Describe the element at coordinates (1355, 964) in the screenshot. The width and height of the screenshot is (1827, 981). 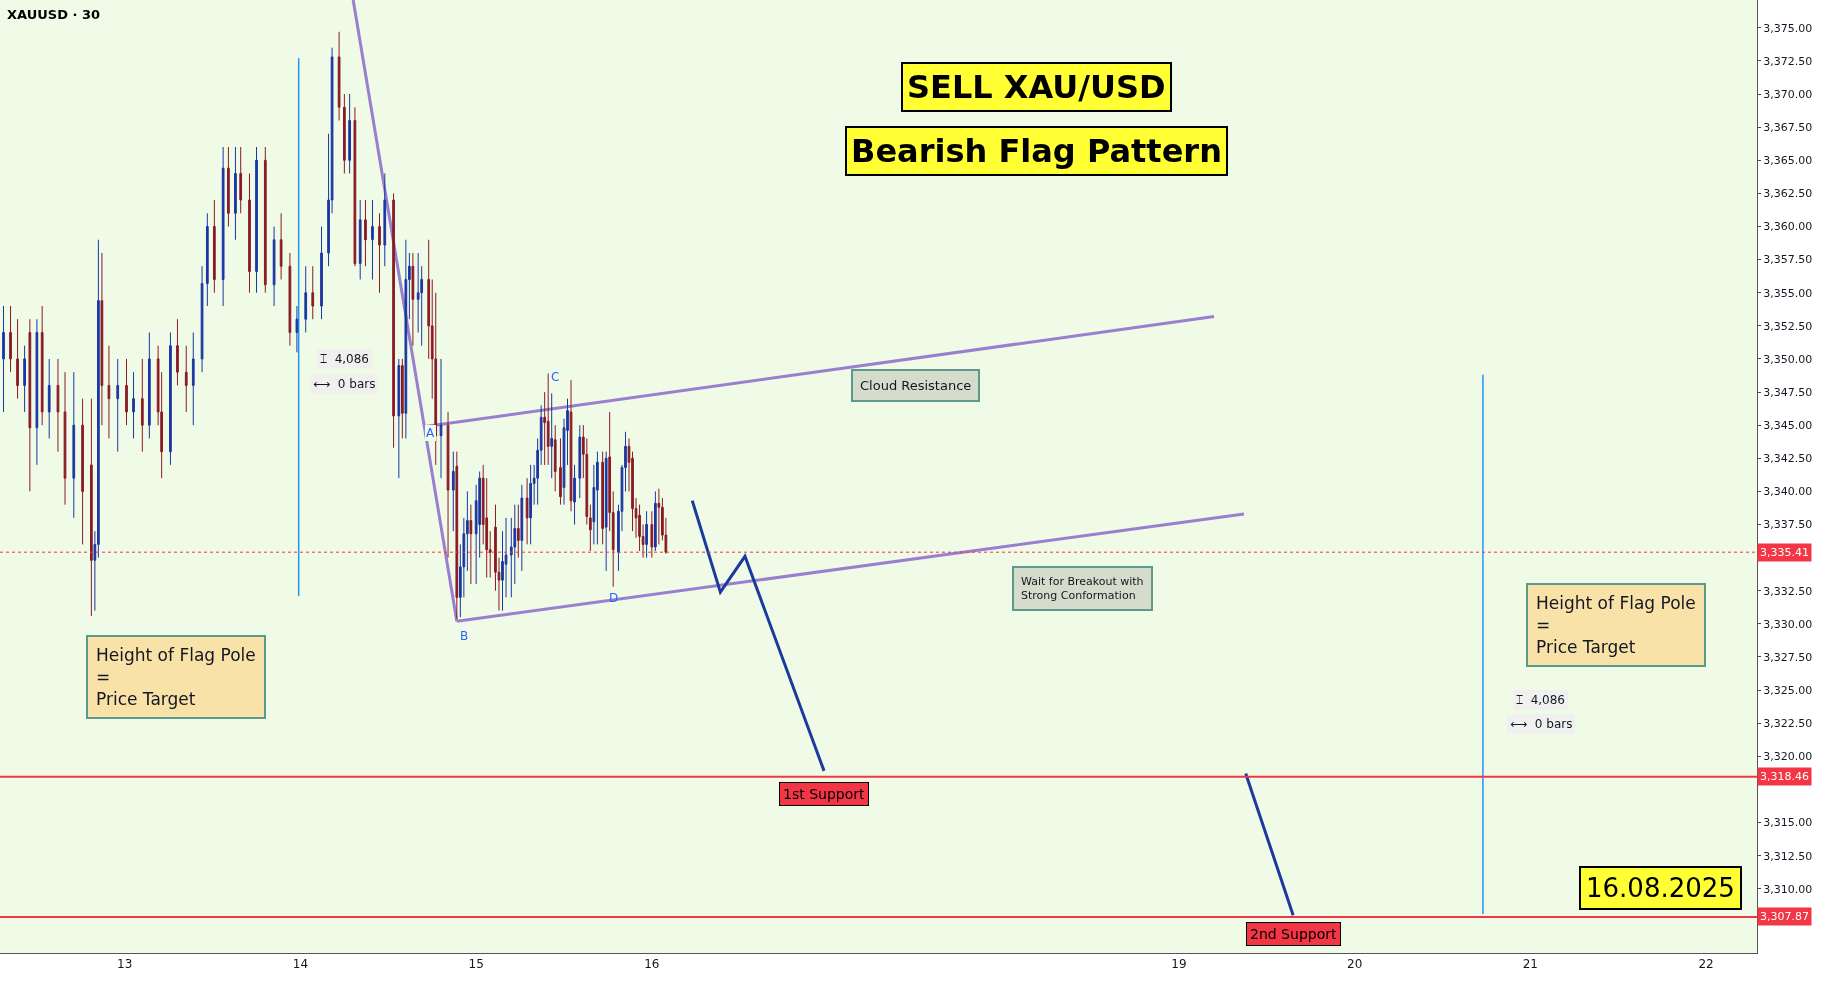
I see `x-tick-label: 20` at that location.